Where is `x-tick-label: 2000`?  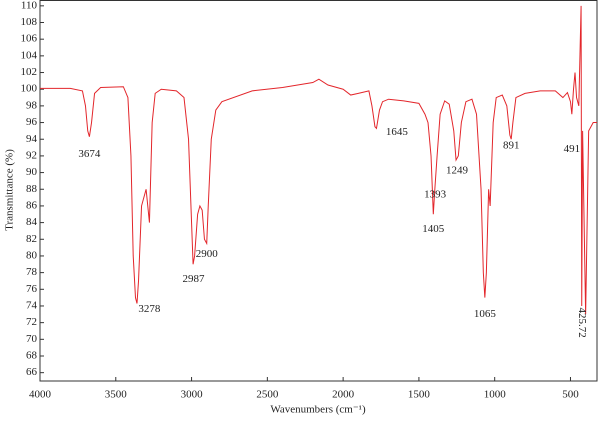
x-tick-label: 2000 is located at coordinates (343, 395).